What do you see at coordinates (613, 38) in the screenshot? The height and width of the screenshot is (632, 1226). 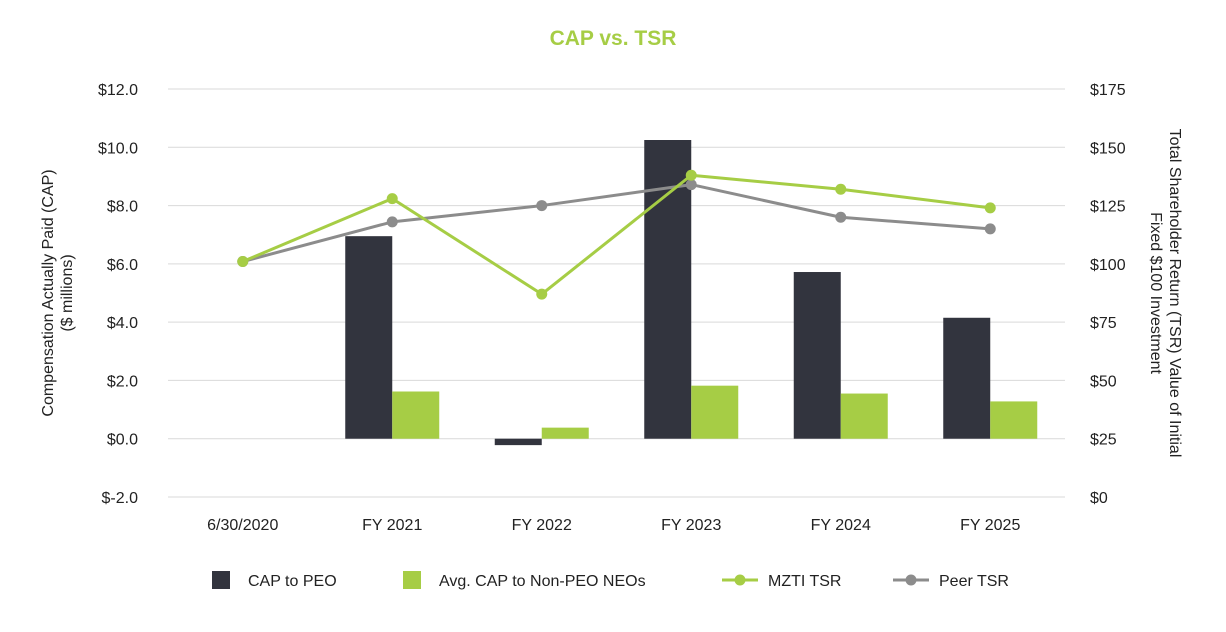 I see `chart-title: CAP vs. TSR` at bounding box center [613, 38].